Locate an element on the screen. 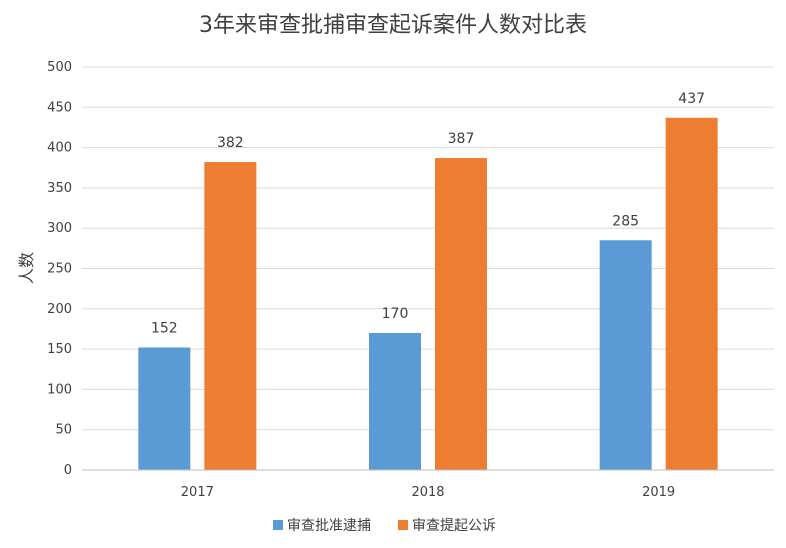 This screenshot has height=548, width=786. legend: 审查批准逮捕 审查提起公诉 is located at coordinates (384, 526).